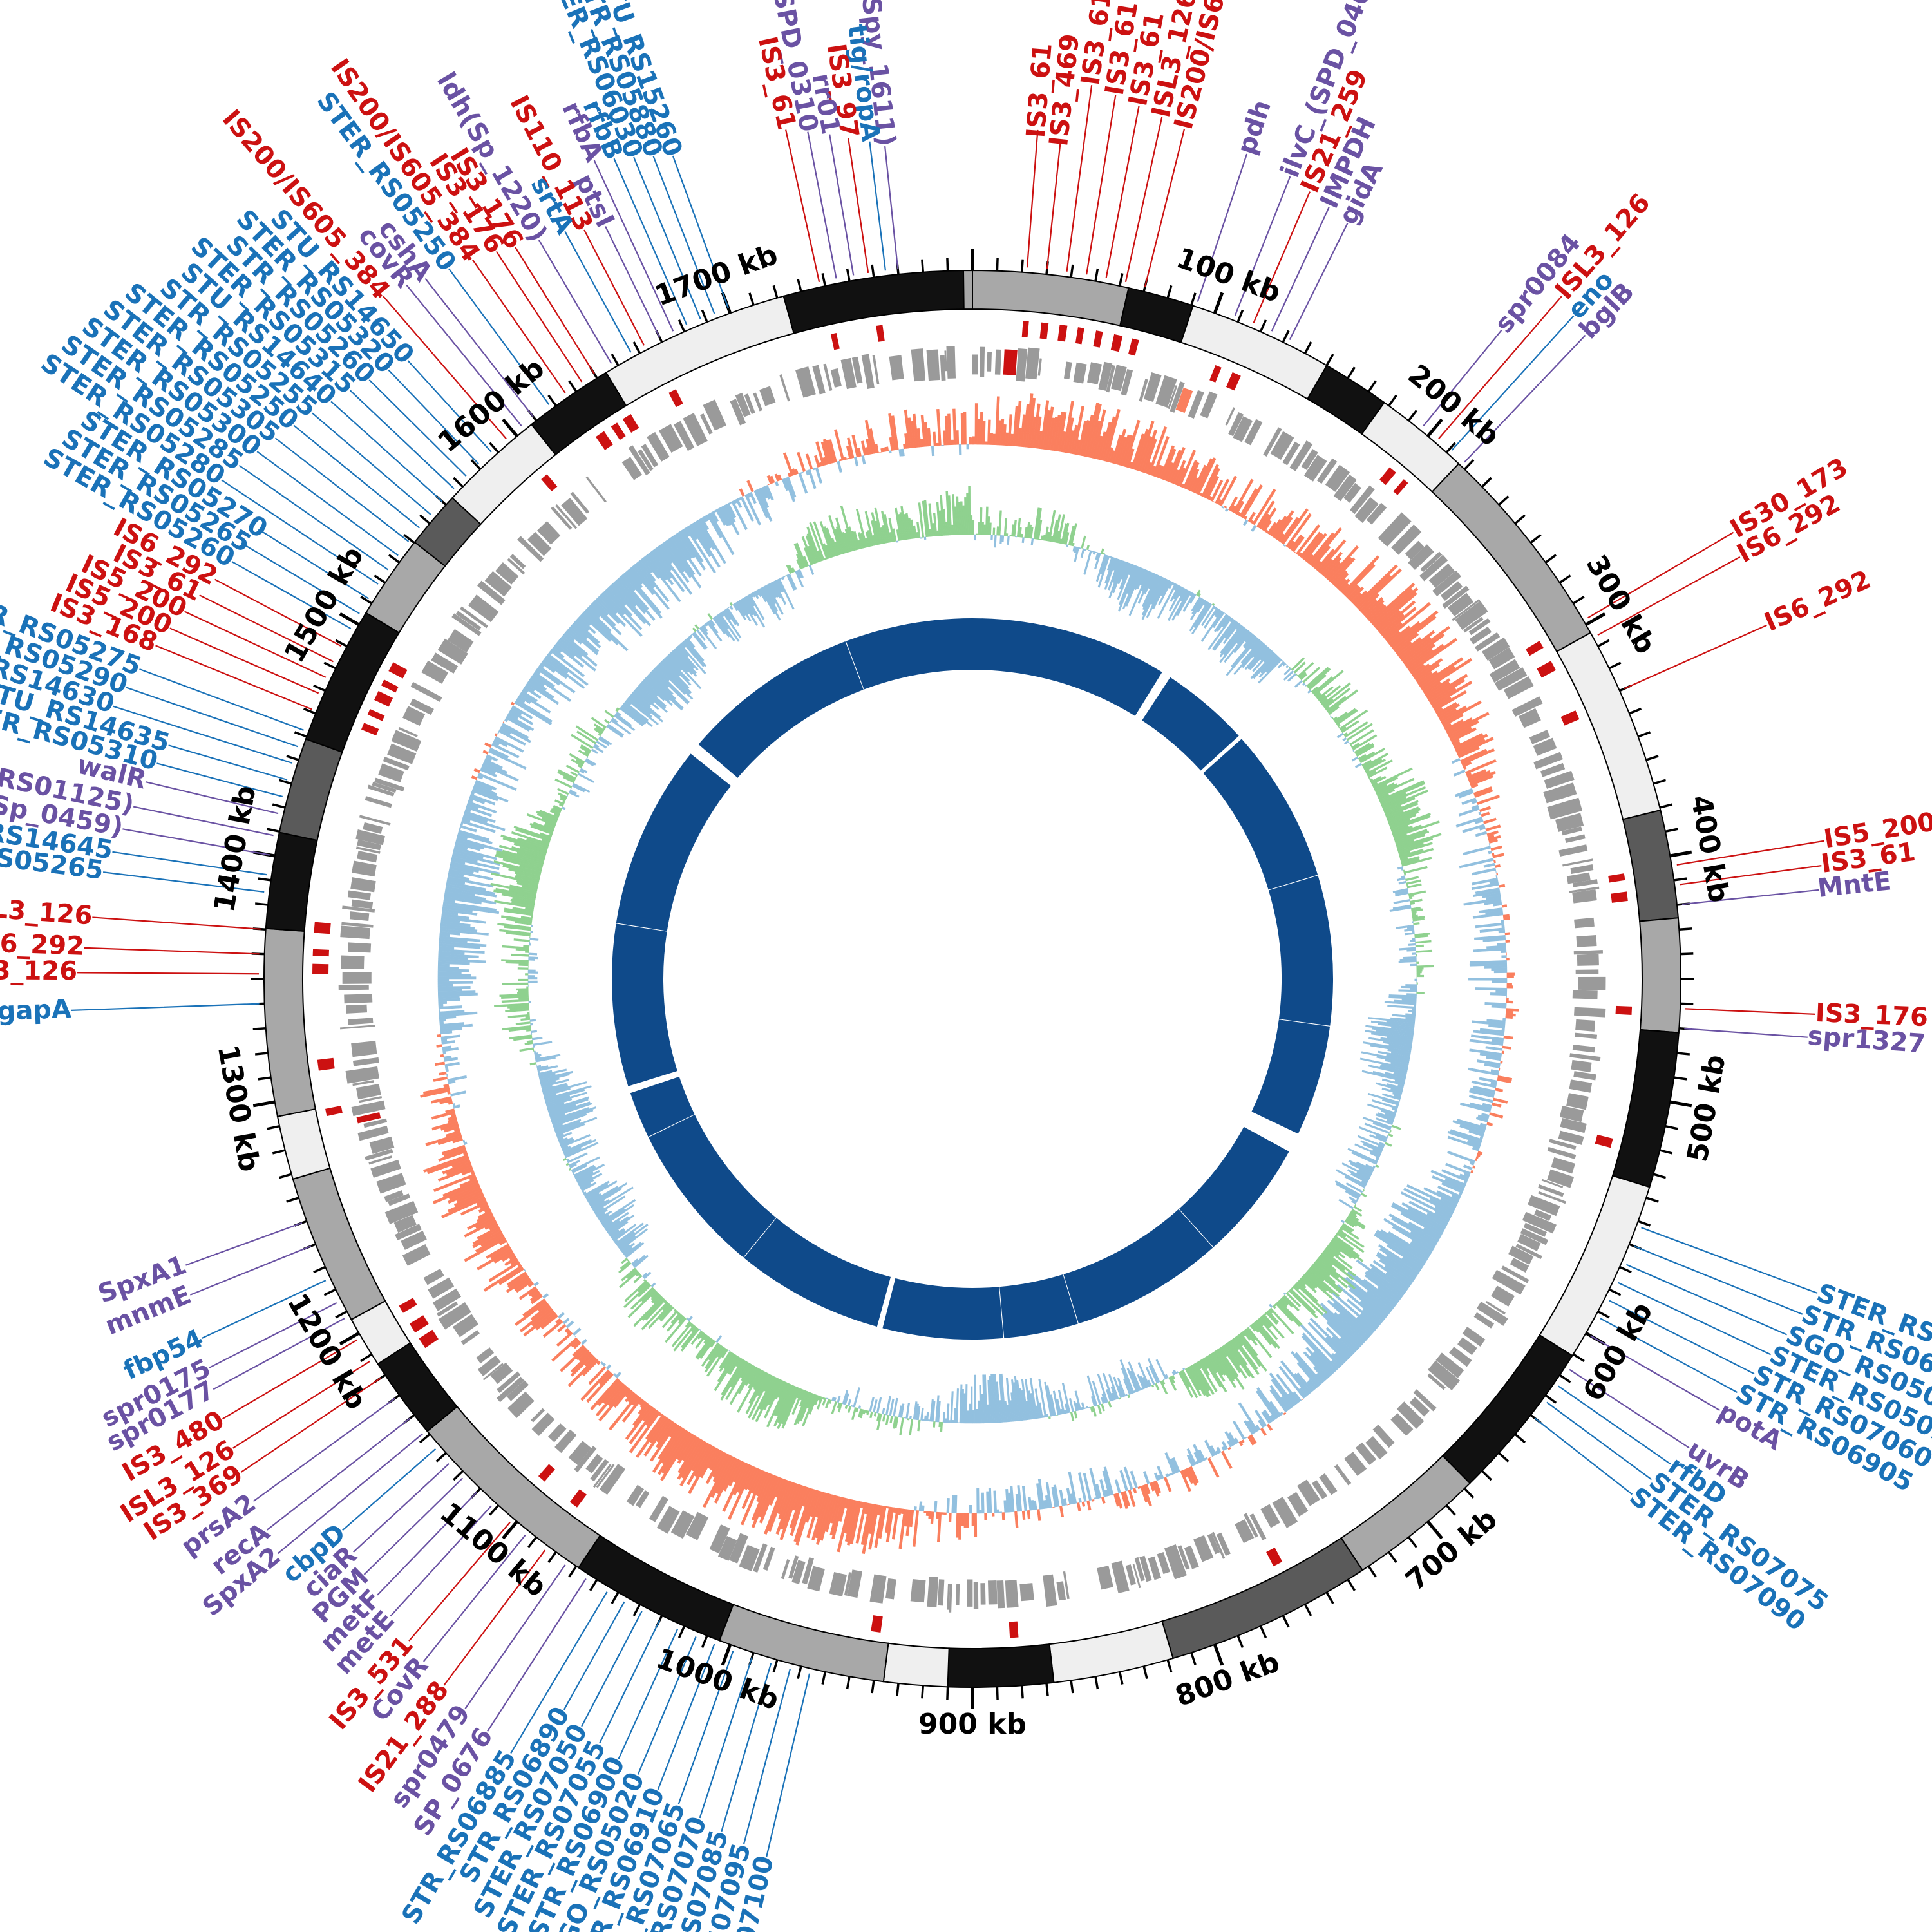  Describe the element at coordinates (1227, 1679) in the screenshot. I see `axis-tick-label: 800 kb` at that location.